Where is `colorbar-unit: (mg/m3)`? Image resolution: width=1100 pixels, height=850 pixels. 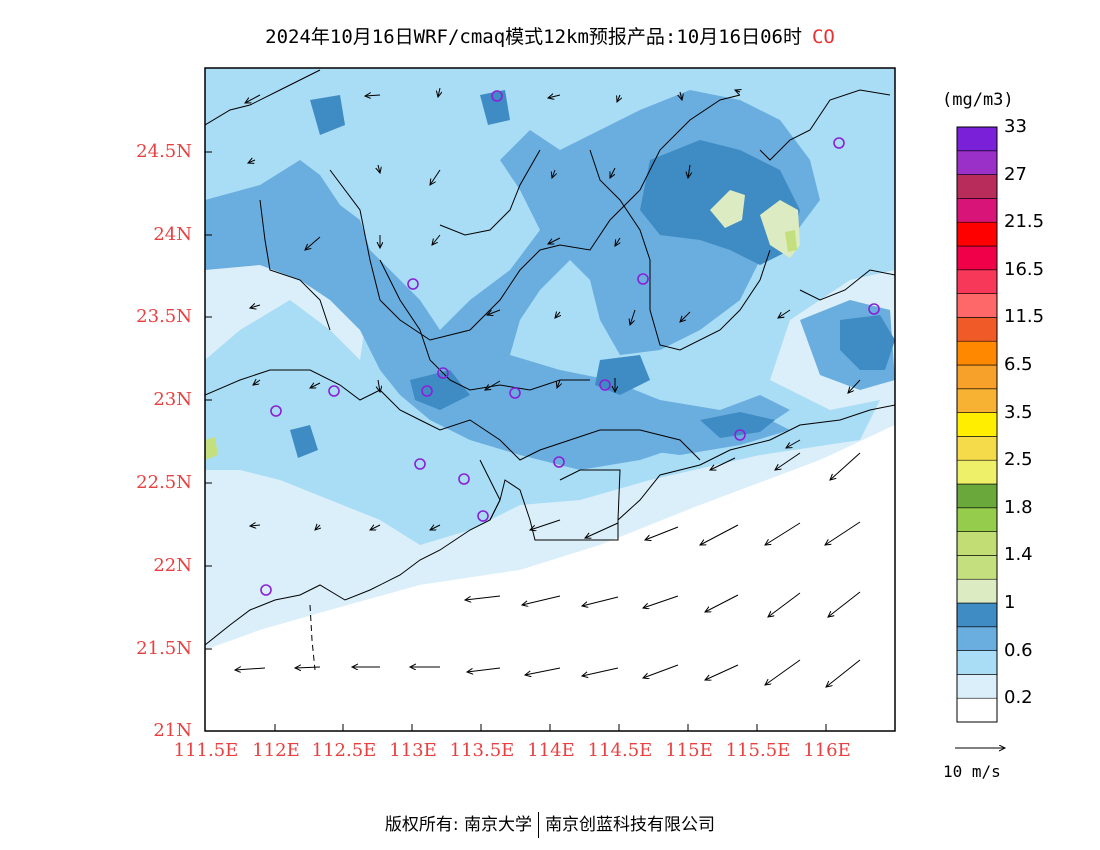
colorbar-unit: (mg/m3) is located at coordinates (978, 100).